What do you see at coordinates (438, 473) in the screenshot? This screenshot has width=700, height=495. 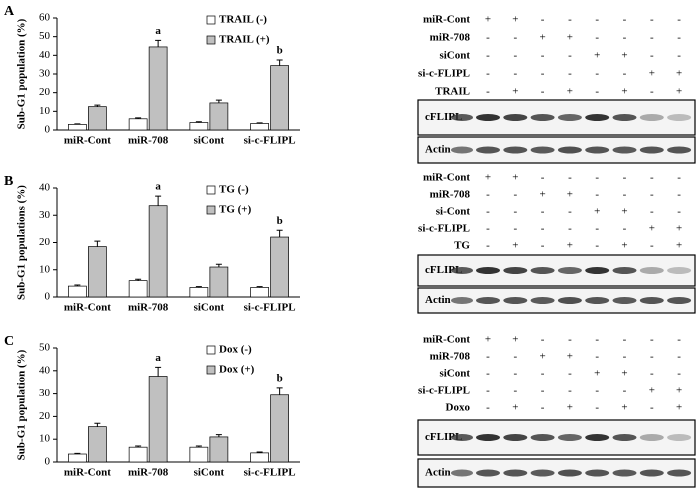 I see `band-label: Actin` at bounding box center [438, 473].